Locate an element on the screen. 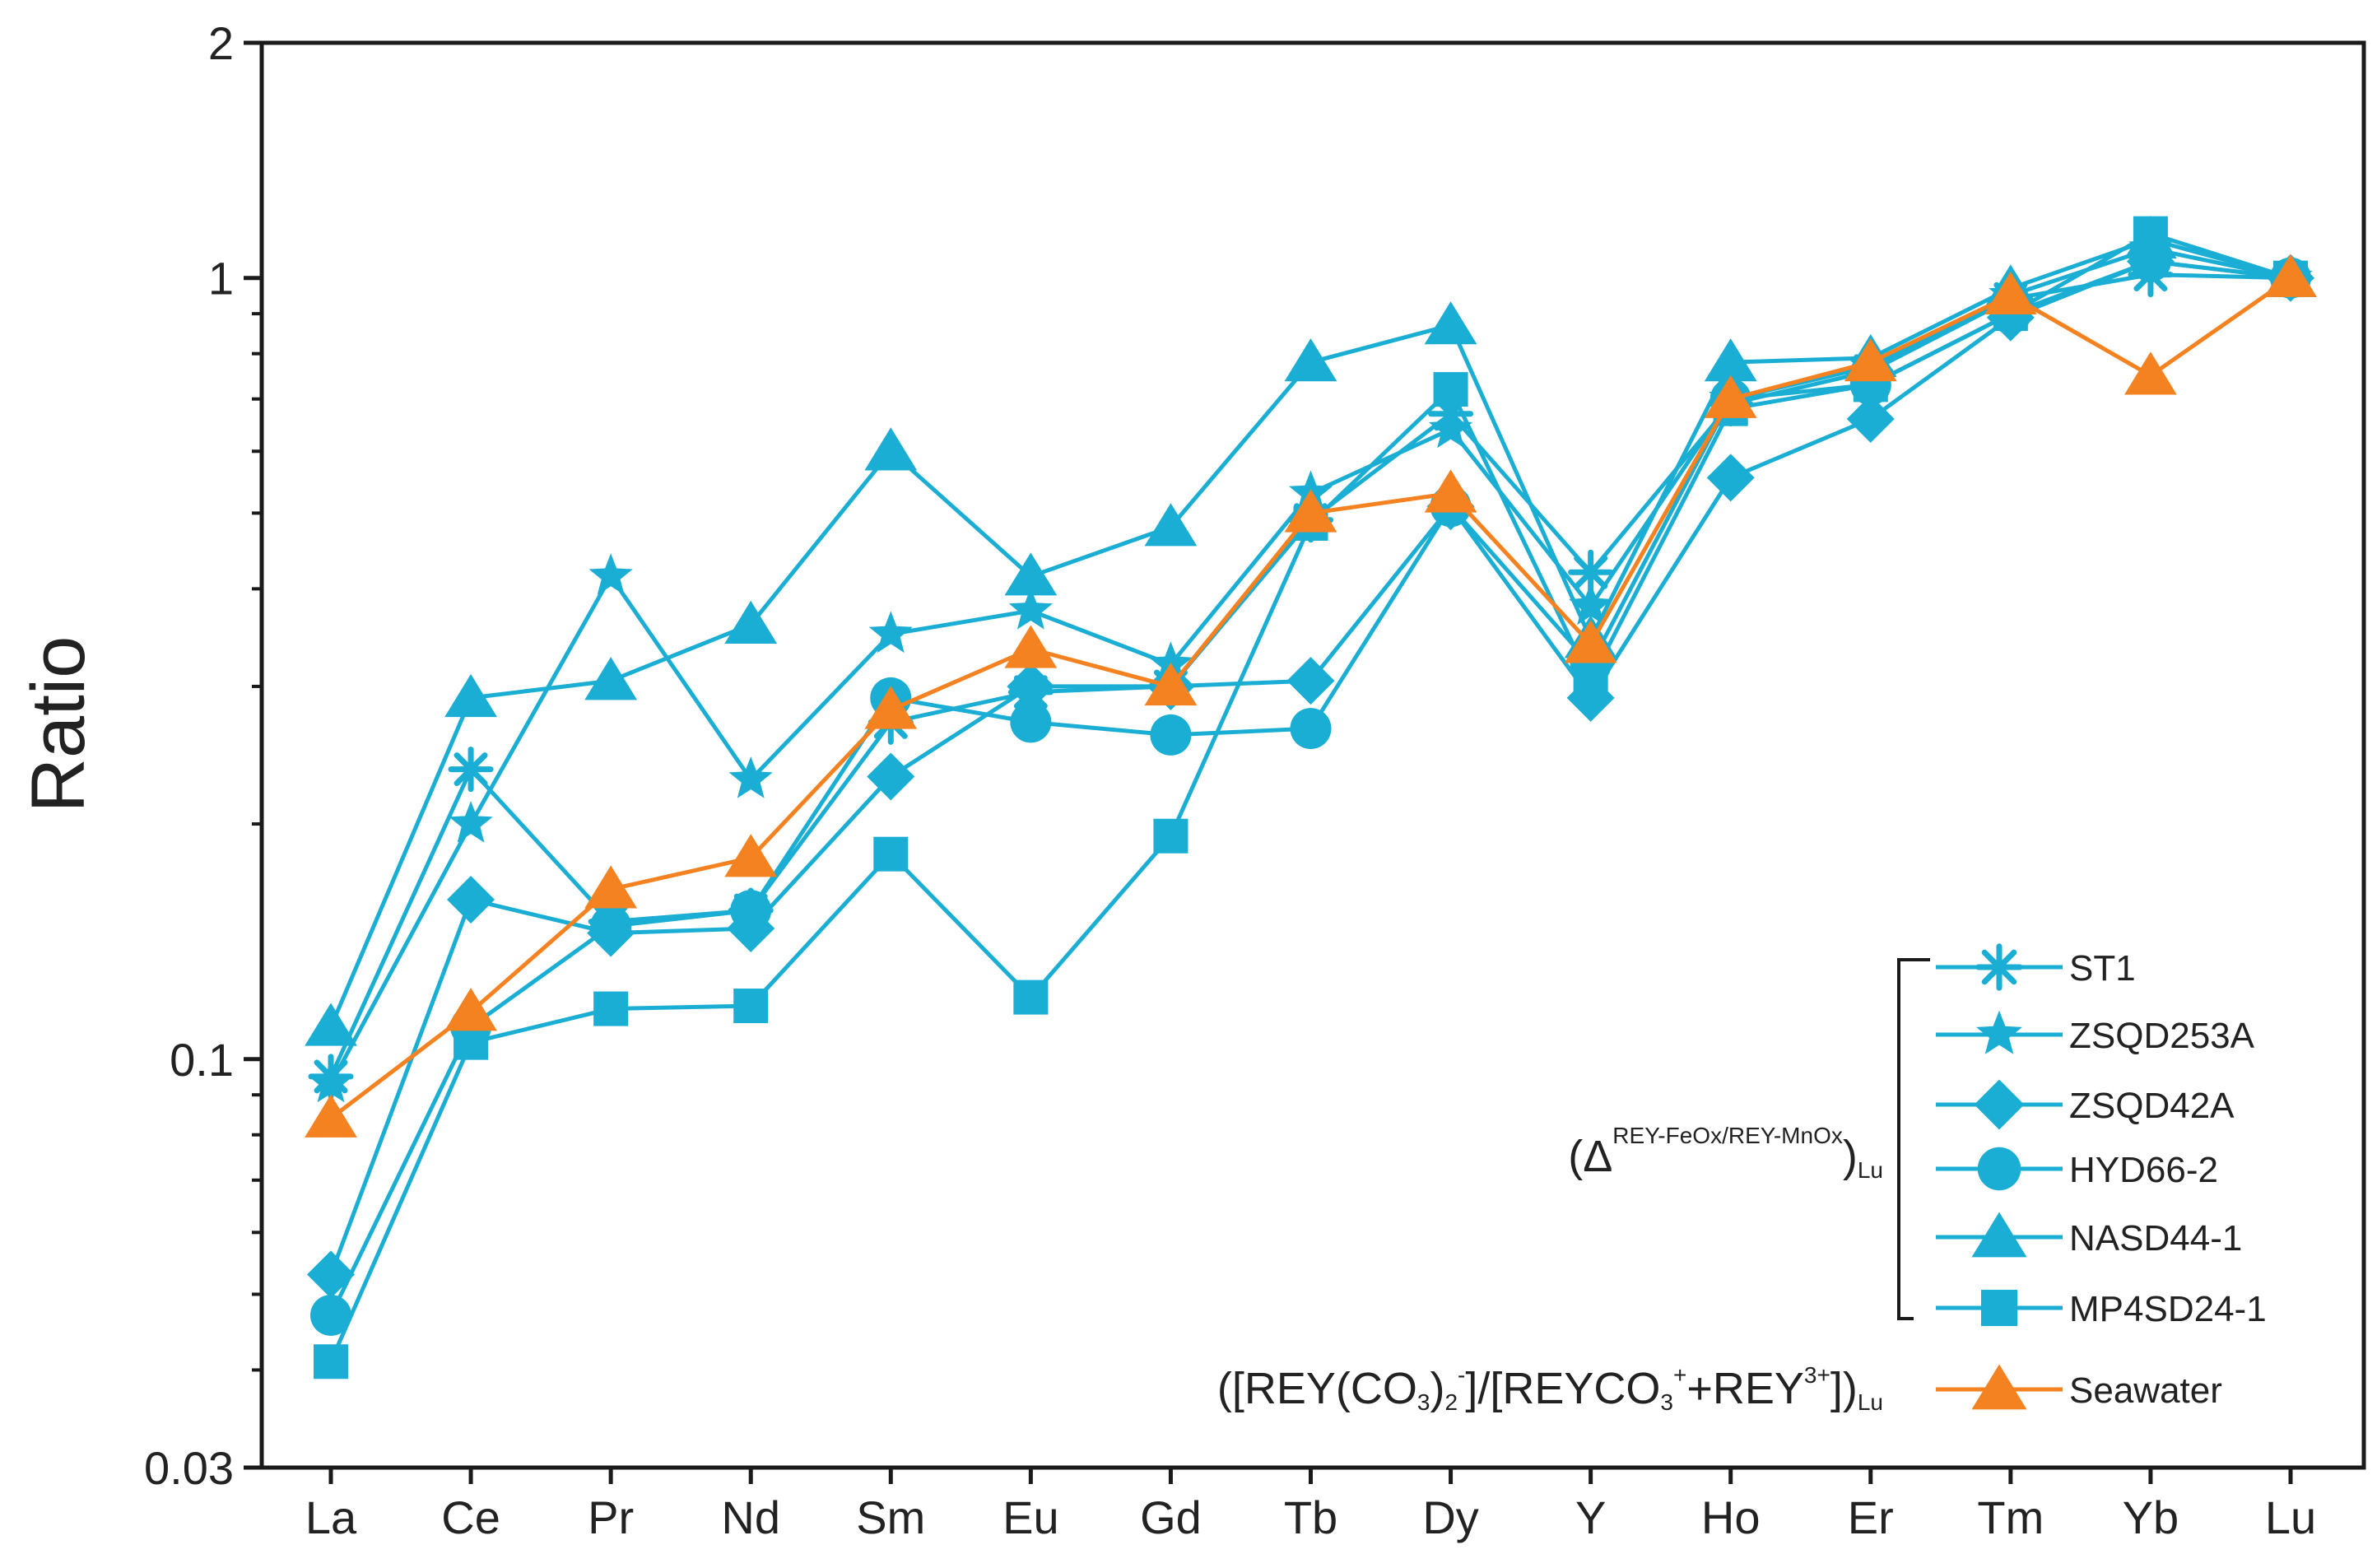 This screenshot has height=1568, width=2377. x-tick-label: Dy is located at coordinates (1450, 1517).